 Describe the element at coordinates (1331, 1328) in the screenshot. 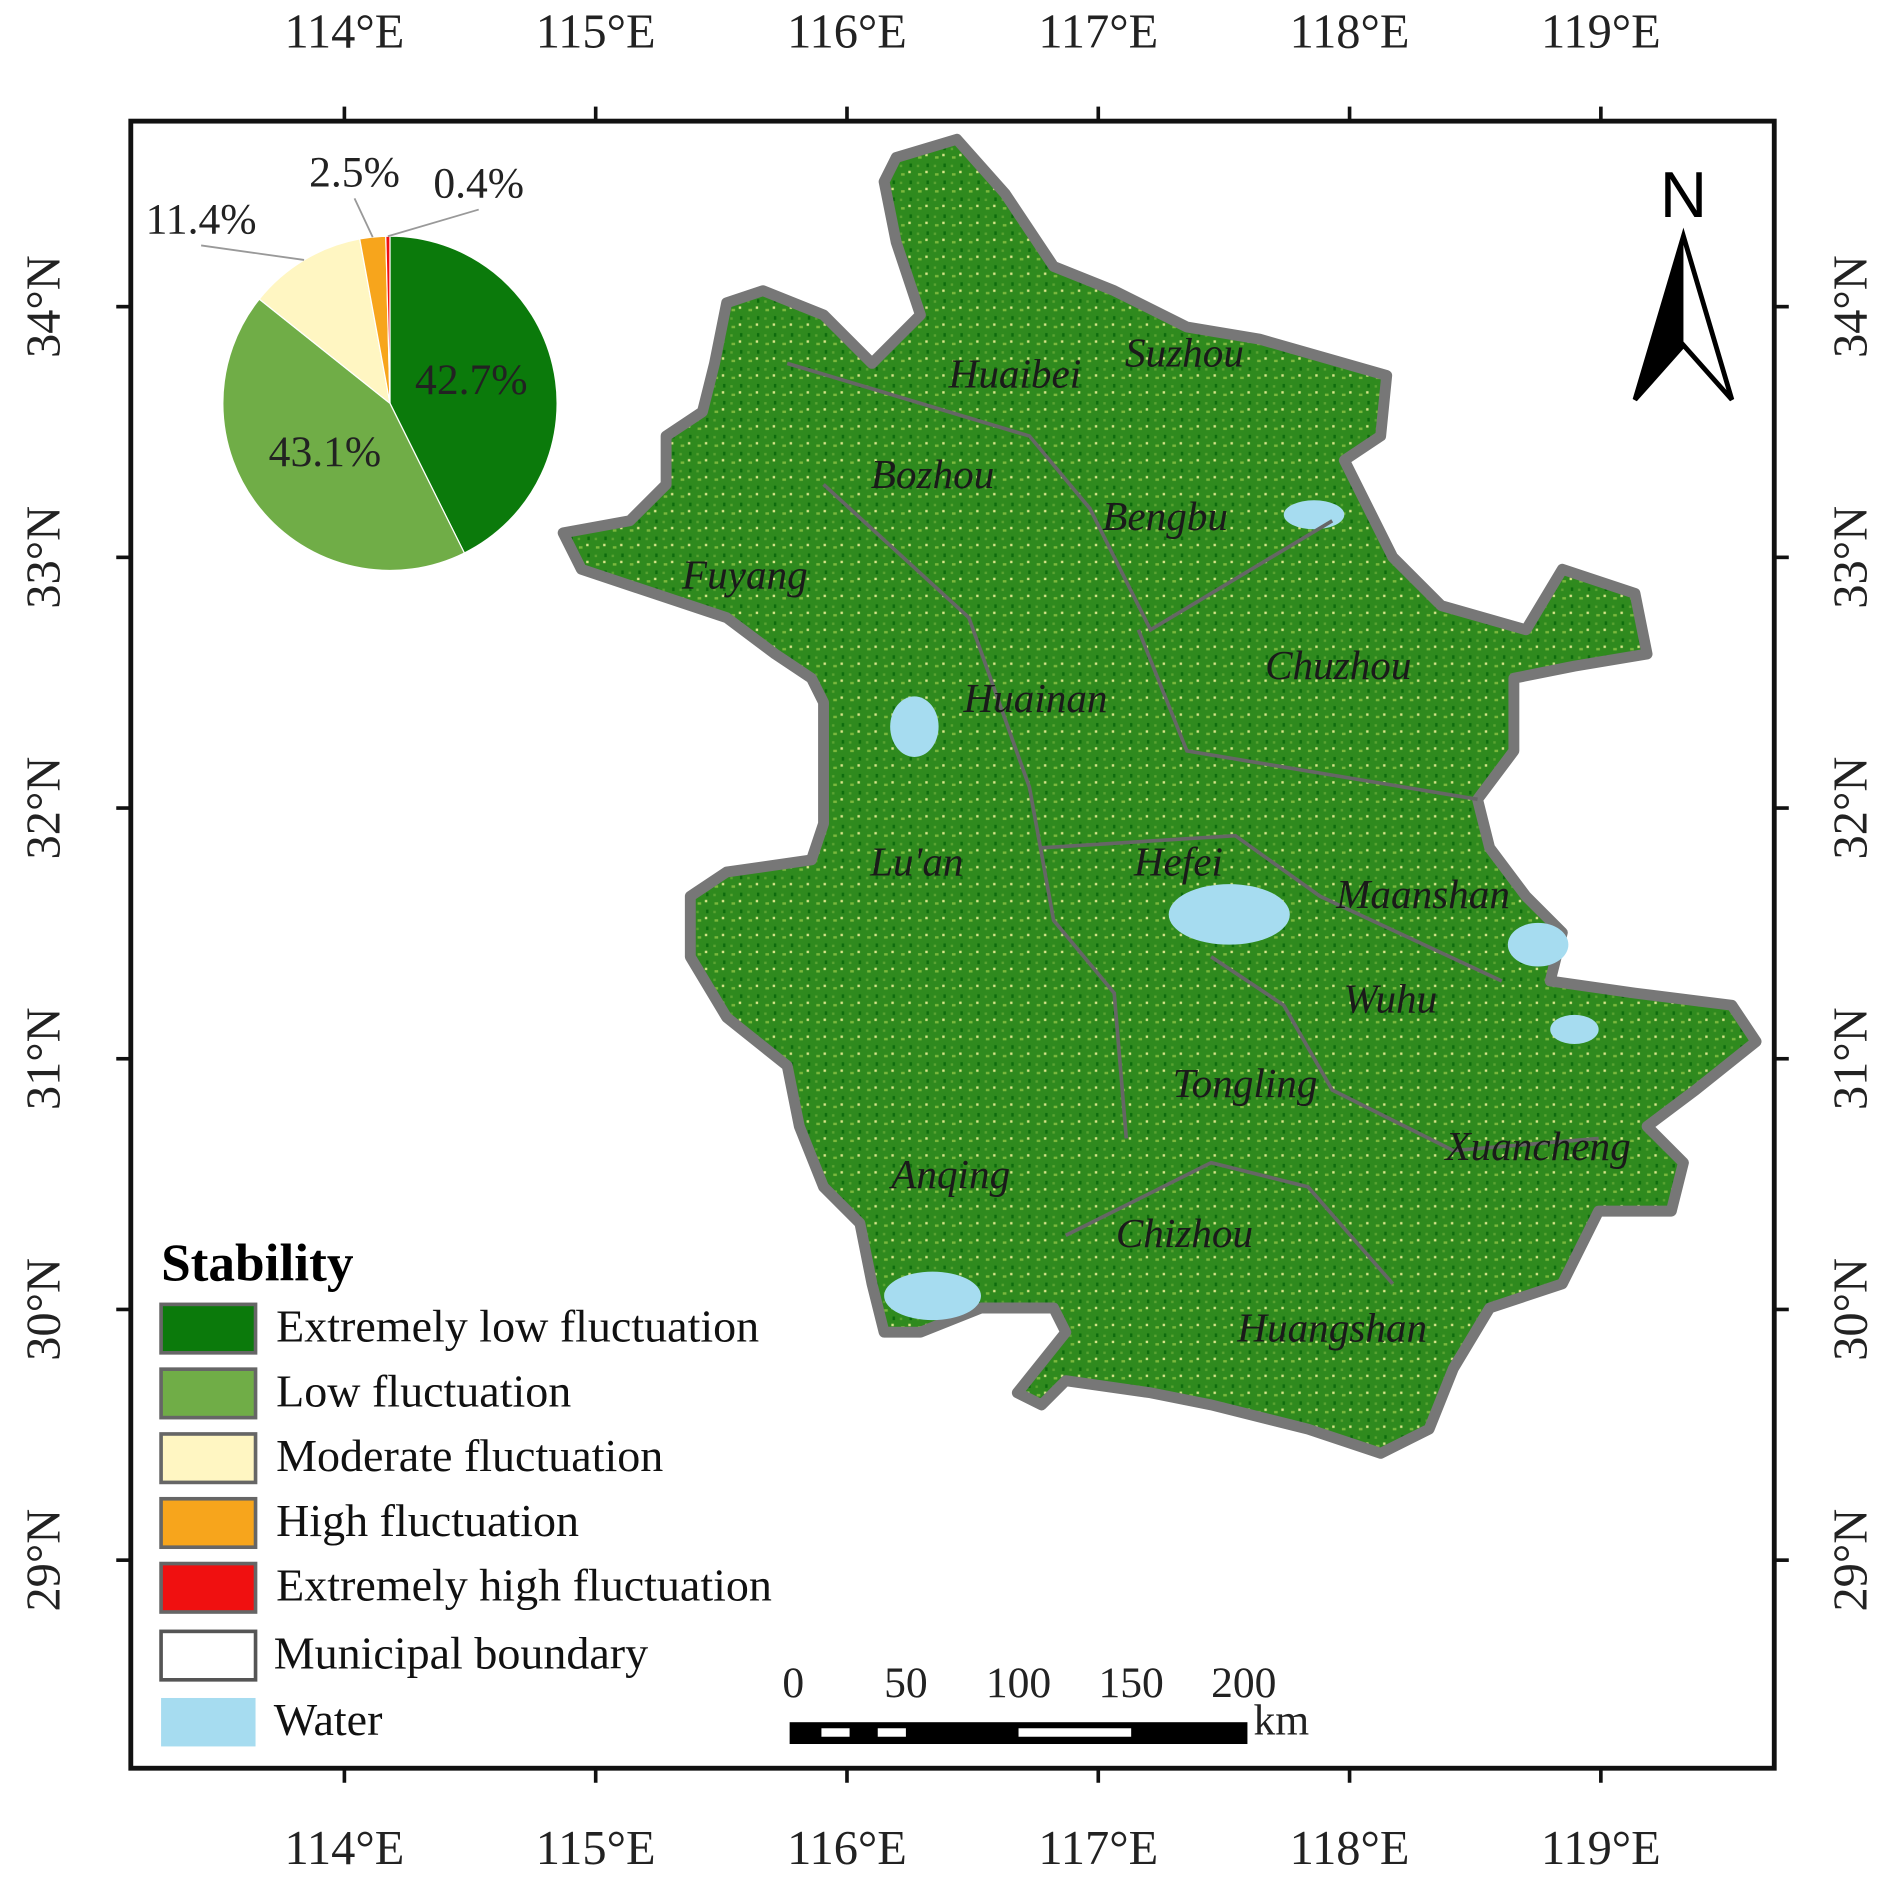

I see `city-label: Huangshan` at that location.